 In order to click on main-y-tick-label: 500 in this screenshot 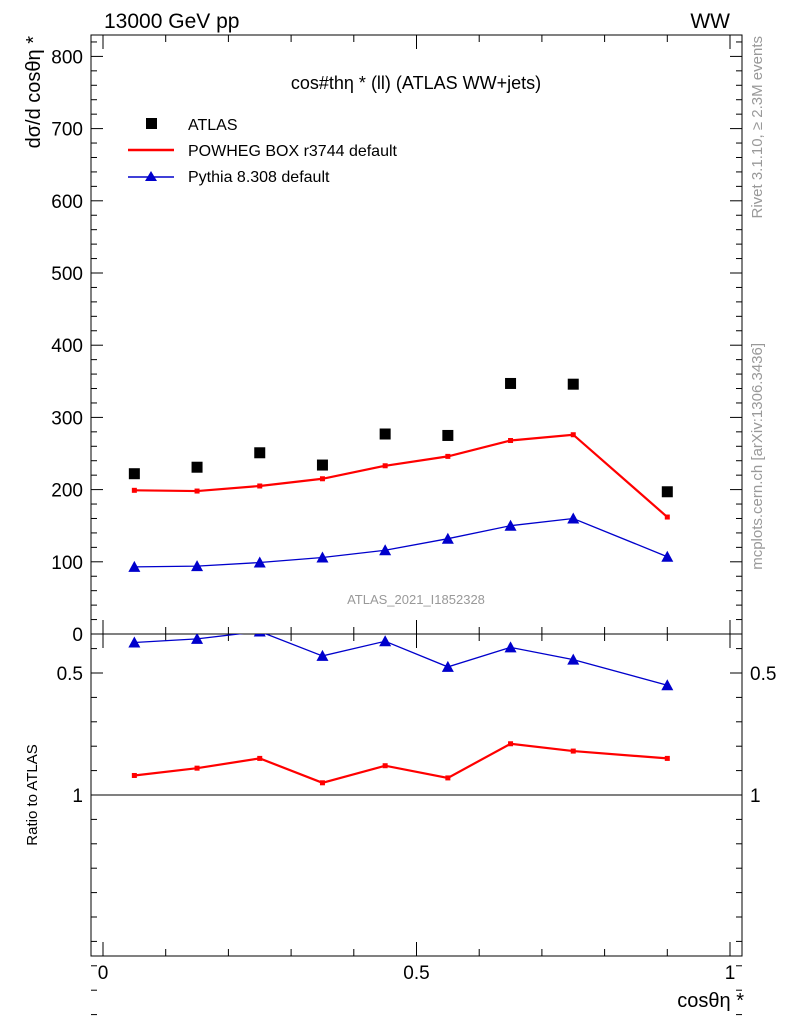, I will do `click(67, 274)`.